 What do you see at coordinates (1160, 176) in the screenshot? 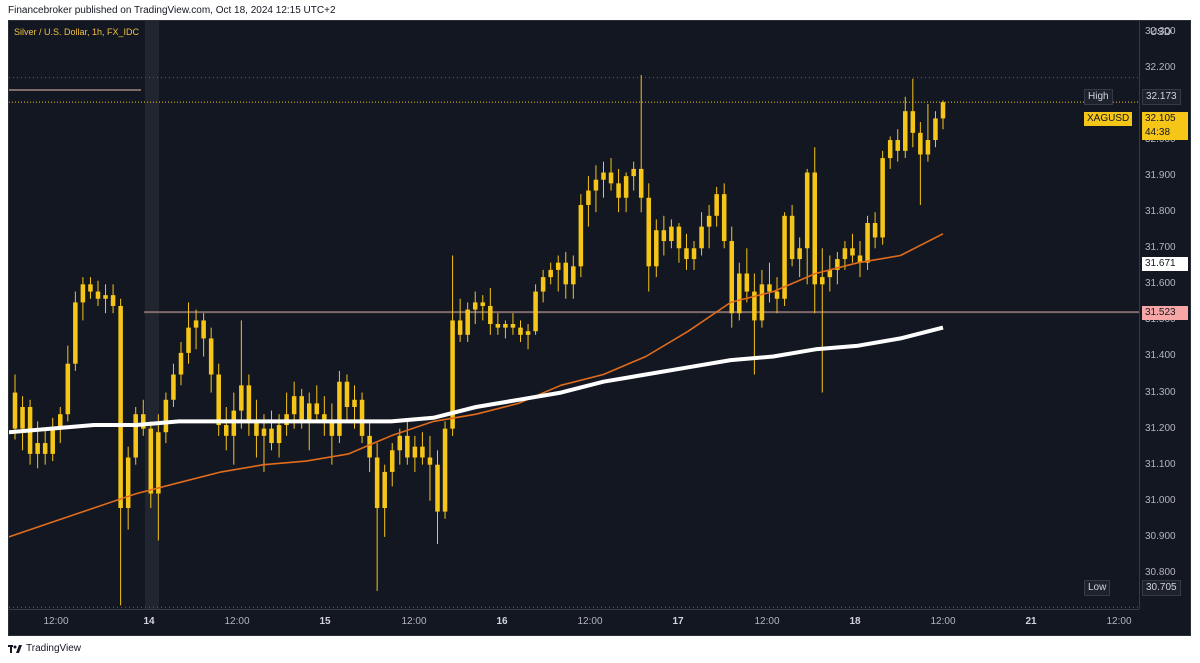
I see `price-tick: 31.900` at bounding box center [1160, 176].